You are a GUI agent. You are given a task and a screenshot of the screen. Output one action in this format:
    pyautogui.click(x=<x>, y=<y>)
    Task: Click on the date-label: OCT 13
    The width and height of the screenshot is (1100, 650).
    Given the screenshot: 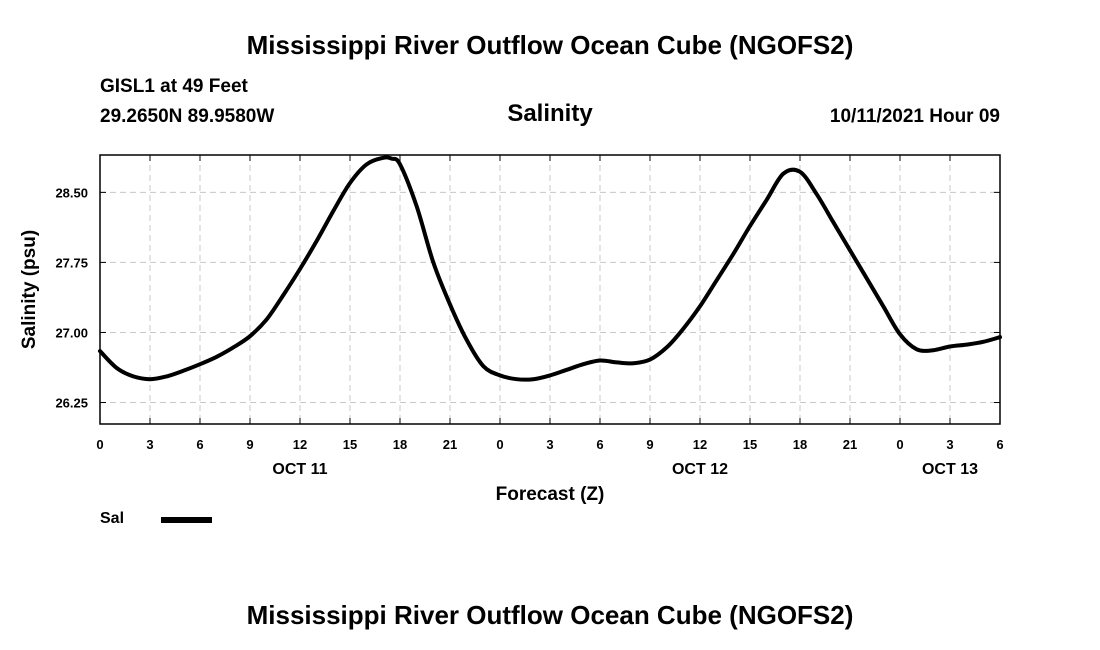 What is the action you would take?
    pyautogui.click(x=950, y=469)
    